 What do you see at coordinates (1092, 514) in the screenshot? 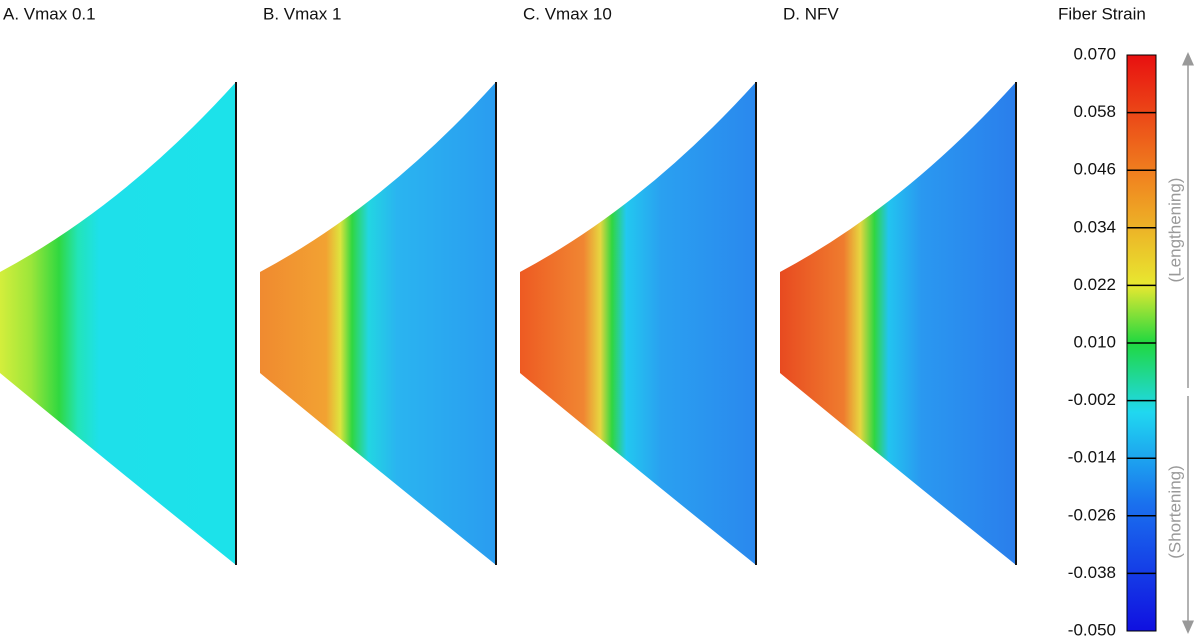
I see `tick-label: -0.026` at bounding box center [1092, 514].